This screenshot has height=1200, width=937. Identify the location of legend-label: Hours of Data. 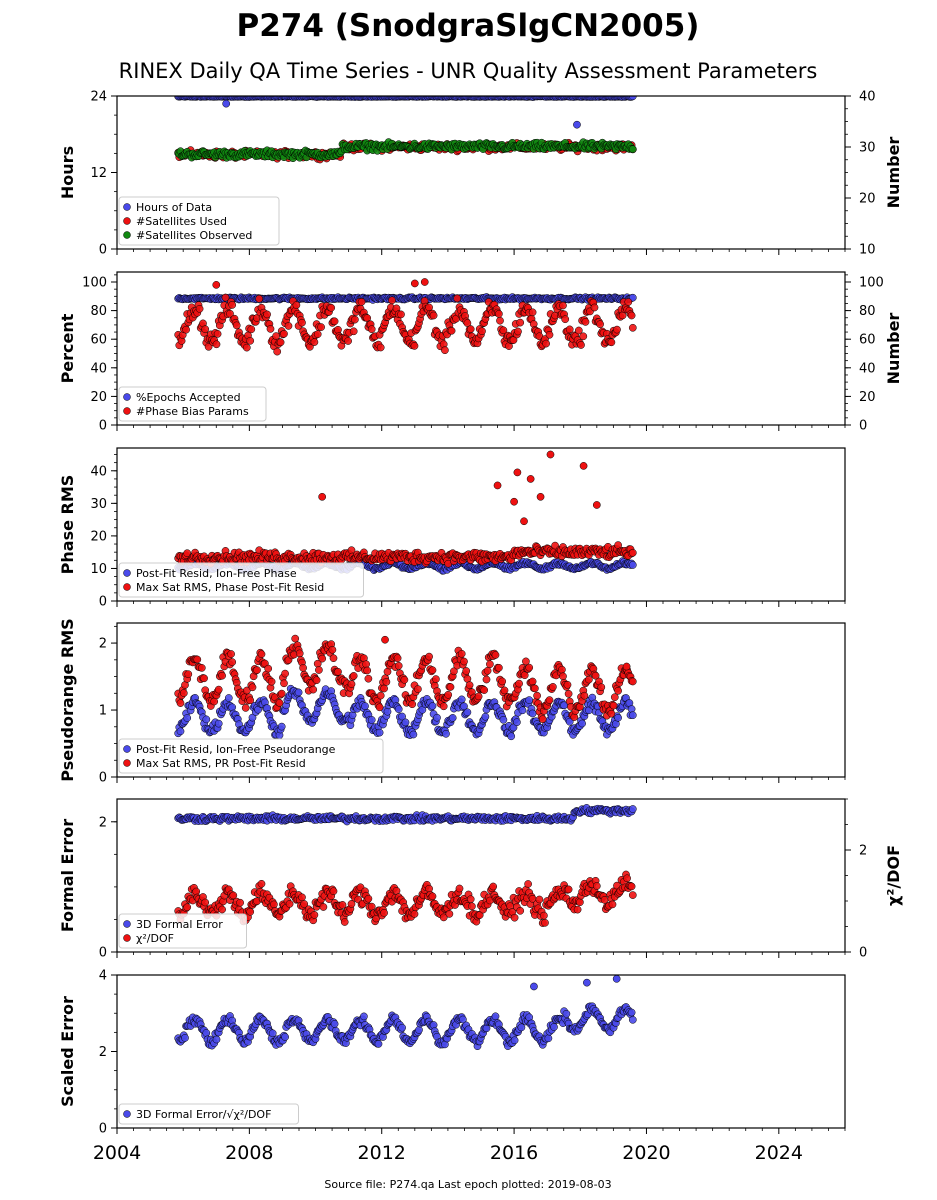
(174, 207).